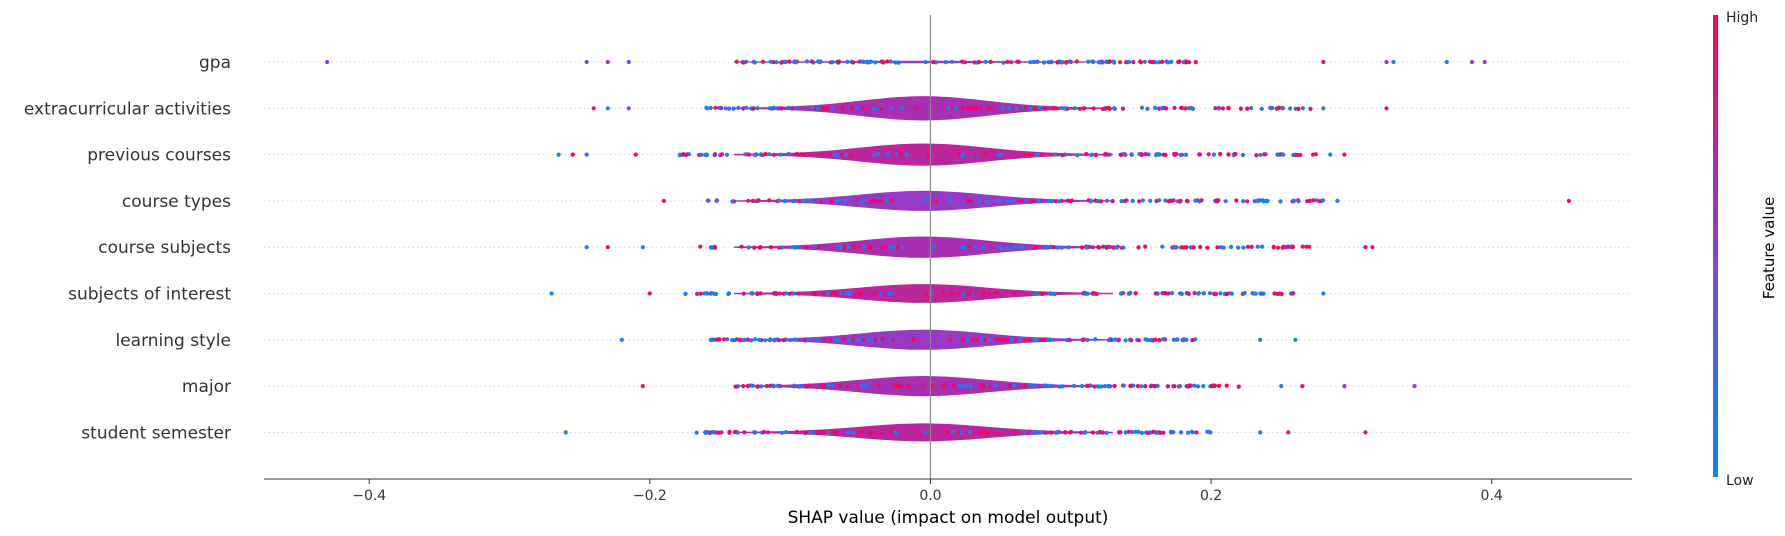 The image size is (1785, 536). What do you see at coordinates (206, 387) in the screenshot?
I see `feature-label: major` at bounding box center [206, 387].